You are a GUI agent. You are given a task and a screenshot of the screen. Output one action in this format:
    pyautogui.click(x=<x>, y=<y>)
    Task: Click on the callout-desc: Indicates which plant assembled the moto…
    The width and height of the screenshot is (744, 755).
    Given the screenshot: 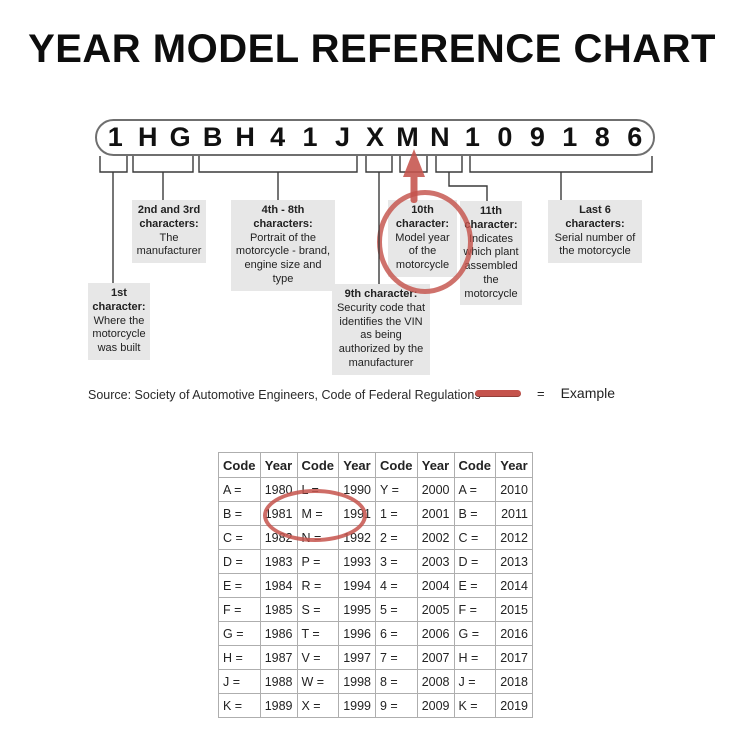 What is the action you would take?
    pyautogui.click(x=491, y=266)
    